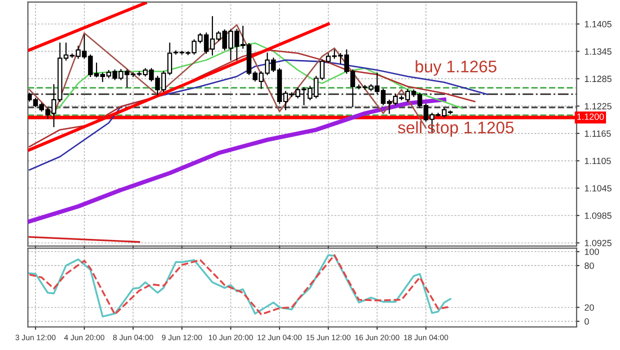  I want to click on y-tick-label: 1.1405, so click(598, 24).